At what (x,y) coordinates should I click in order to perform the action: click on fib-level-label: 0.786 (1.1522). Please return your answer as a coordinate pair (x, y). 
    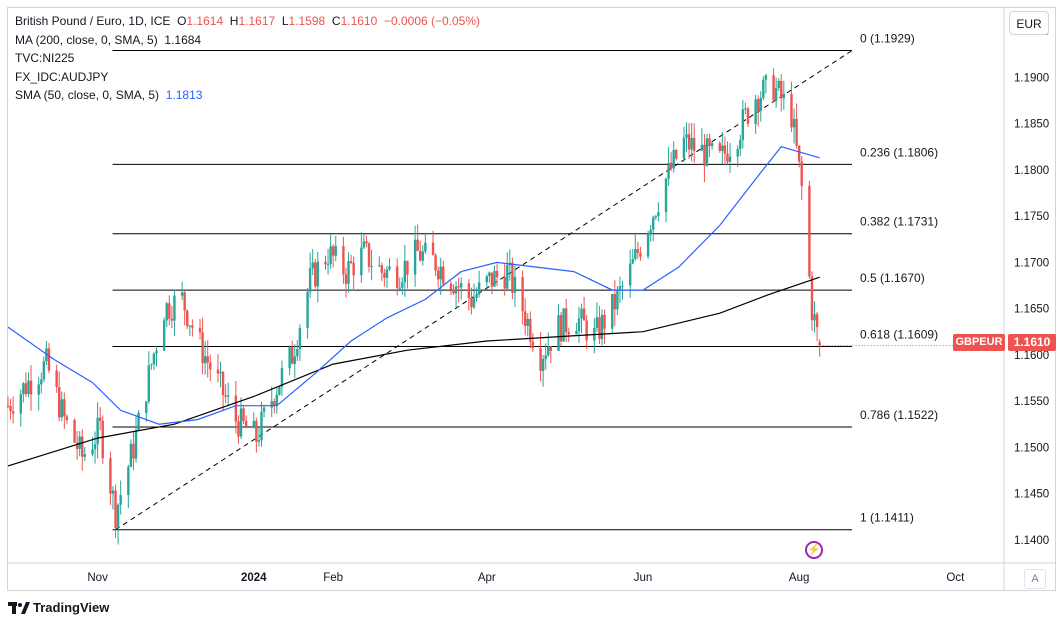
    Looking at the image, I should click on (899, 415).